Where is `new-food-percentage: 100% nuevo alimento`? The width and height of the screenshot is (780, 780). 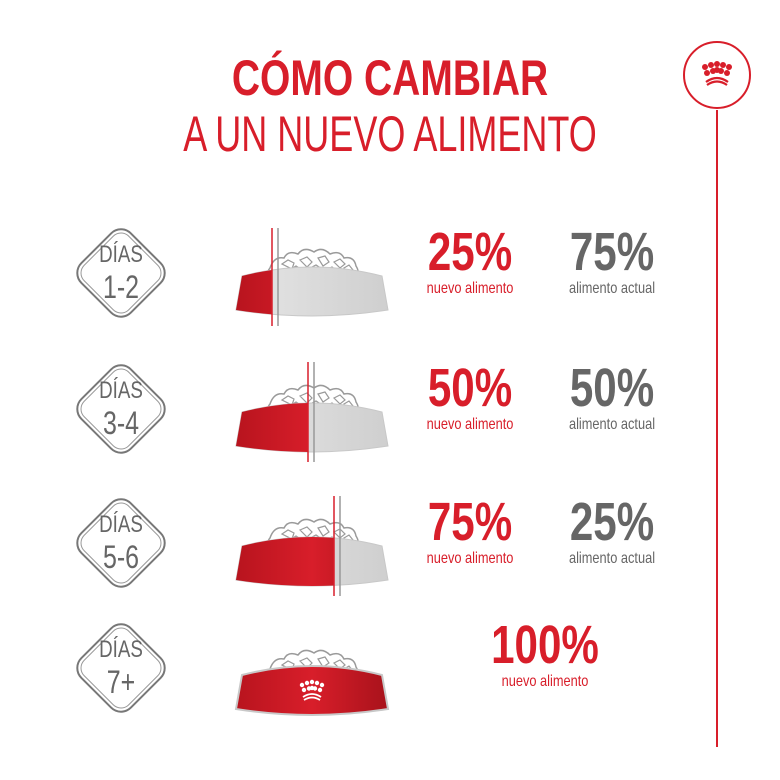 new-food-percentage: 100% nuevo alimento is located at coordinates (545, 652).